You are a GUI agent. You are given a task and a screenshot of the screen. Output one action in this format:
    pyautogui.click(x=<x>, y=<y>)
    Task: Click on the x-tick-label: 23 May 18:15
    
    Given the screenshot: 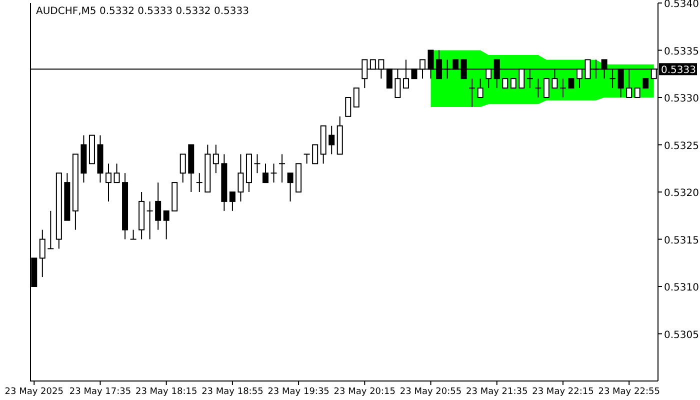 What is the action you would take?
    pyautogui.click(x=166, y=392)
    